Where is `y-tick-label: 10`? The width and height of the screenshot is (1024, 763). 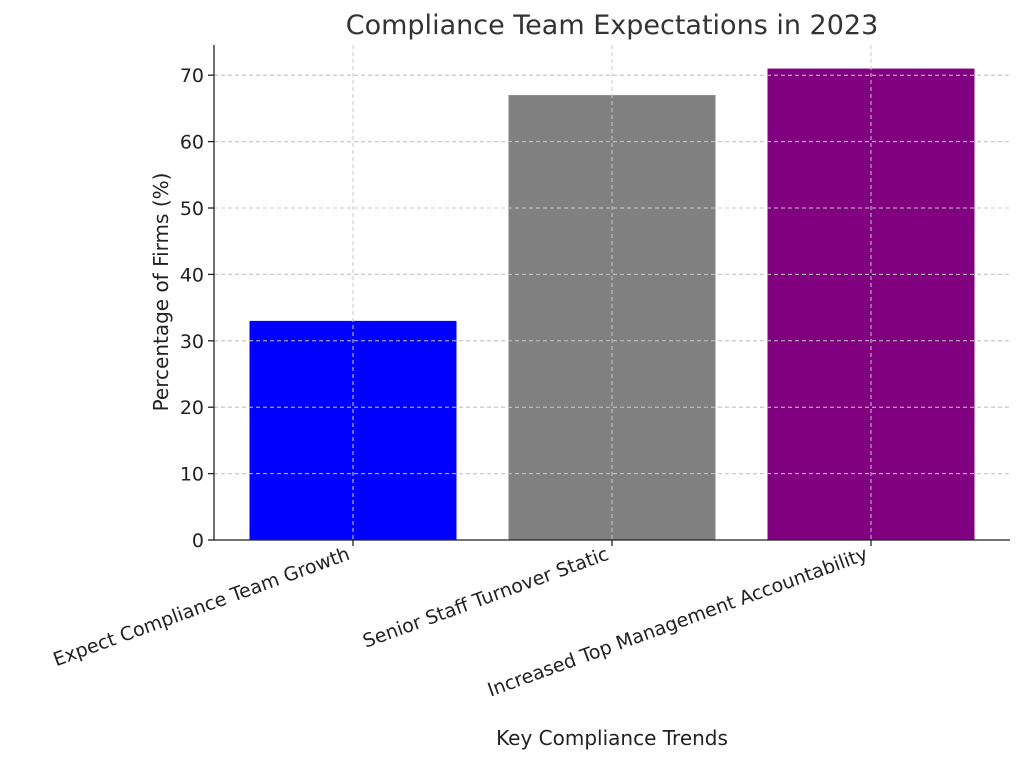
y-tick-label: 10 is located at coordinates (192, 475).